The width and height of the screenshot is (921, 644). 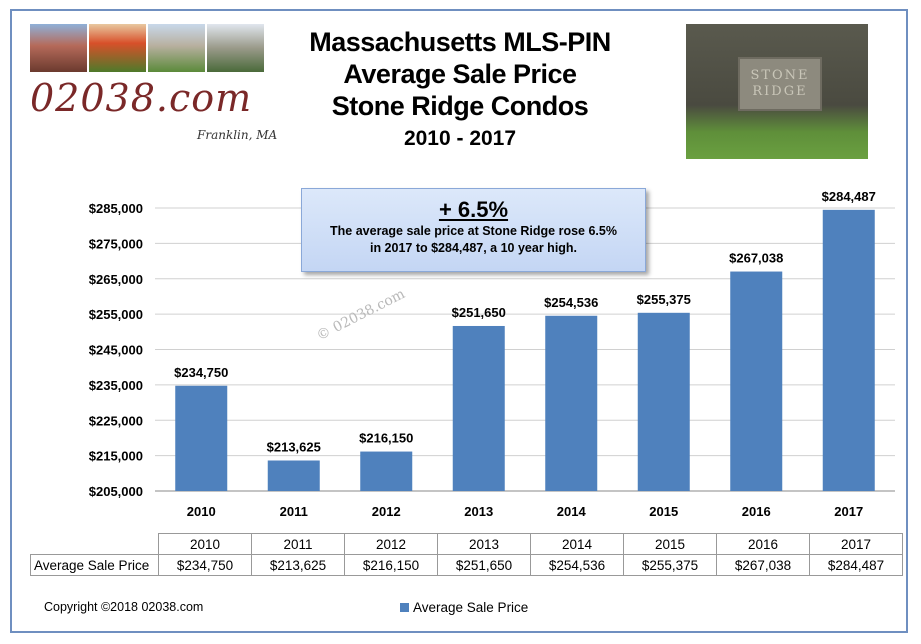 I want to click on copyright-text: Copyright ©2018 02038.com, so click(x=124, y=607).